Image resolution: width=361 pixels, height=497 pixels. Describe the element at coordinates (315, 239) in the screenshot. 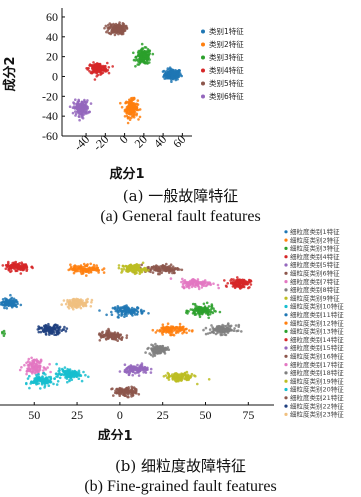

I see `legend-label: 细粒度类别2特征` at that location.